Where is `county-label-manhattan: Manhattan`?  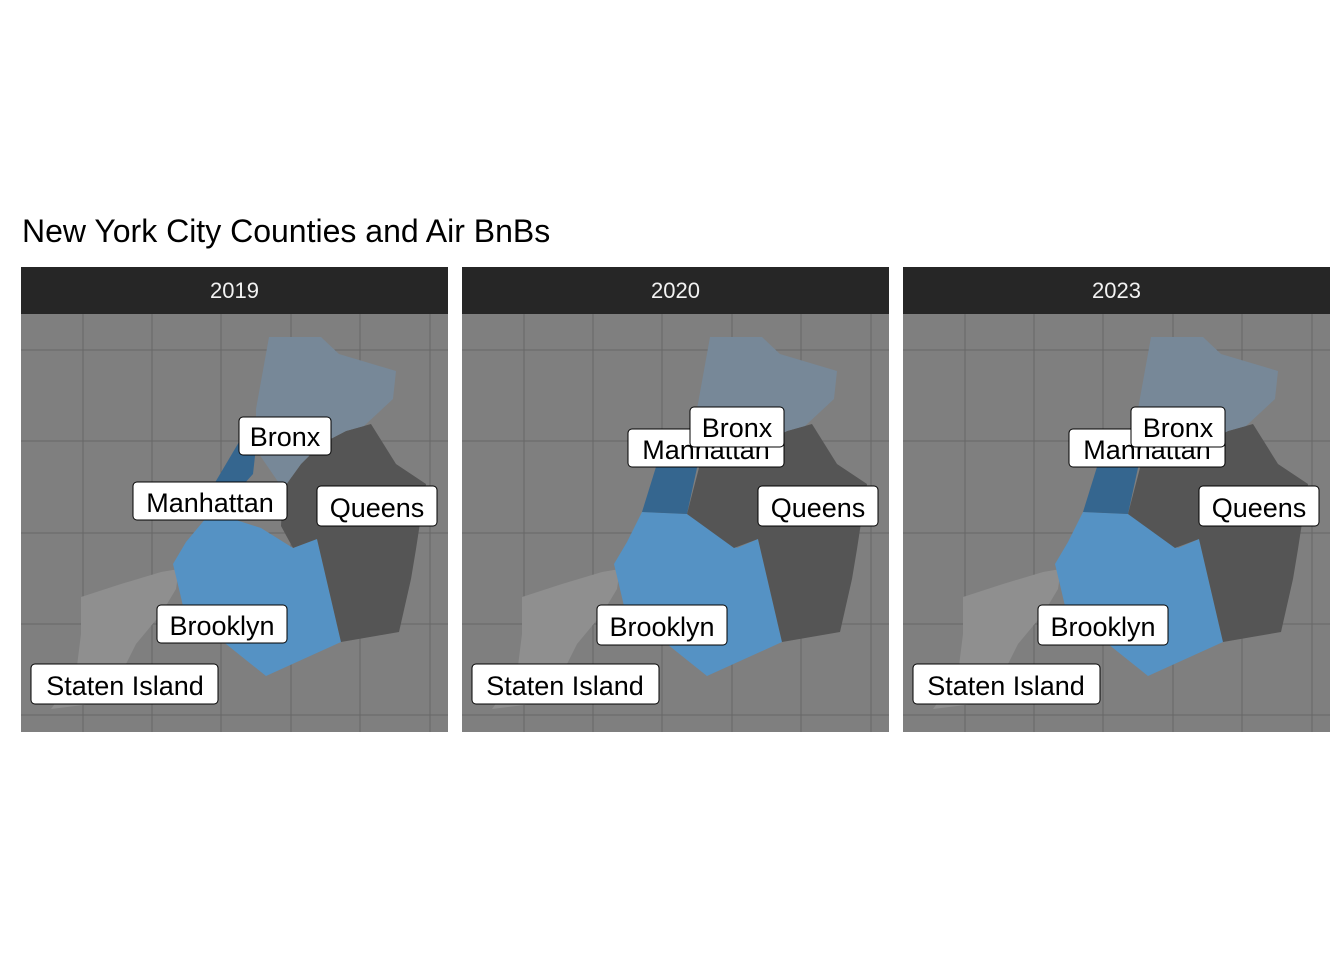
county-label-manhattan: Manhattan is located at coordinates (210, 501).